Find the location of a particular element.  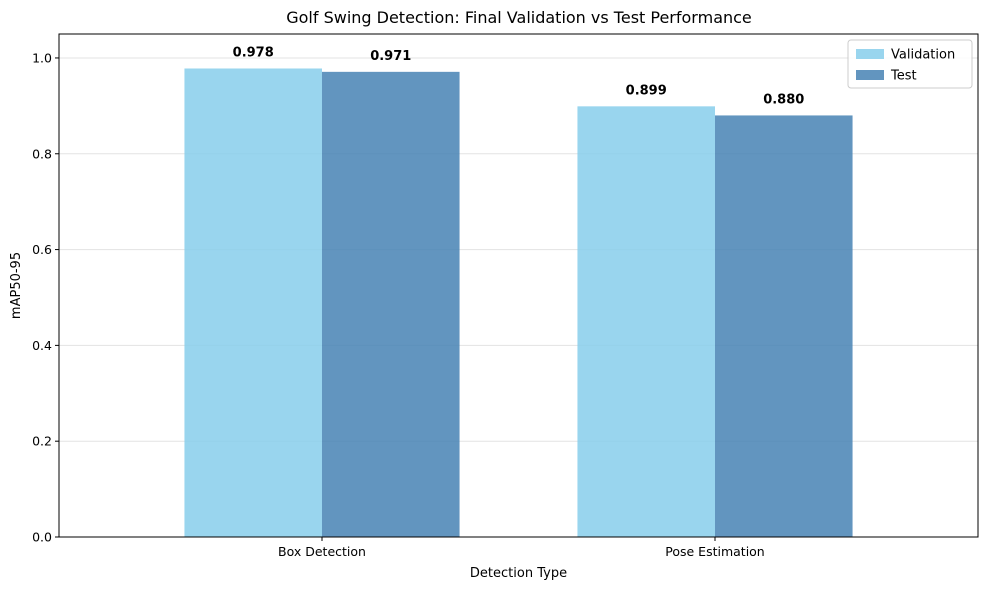

data-labels: 0.978 0.971 0.899 0.880 is located at coordinates (519, 76).